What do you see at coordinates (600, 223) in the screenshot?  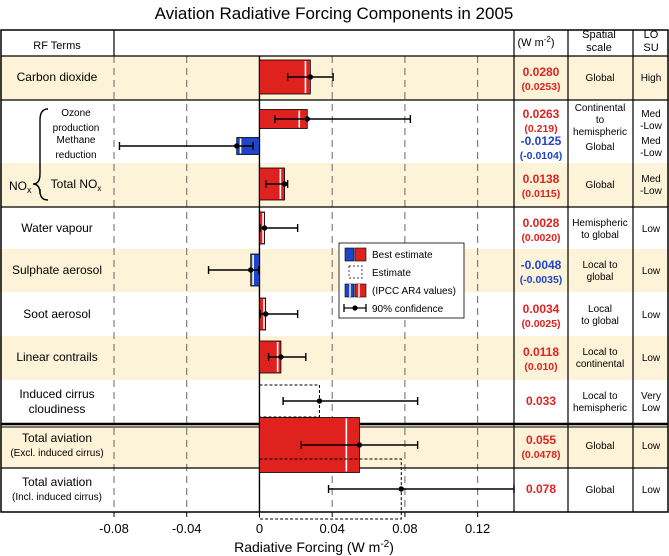 I see `row-scale: Hemispheric` at bounding box center [600, 223].